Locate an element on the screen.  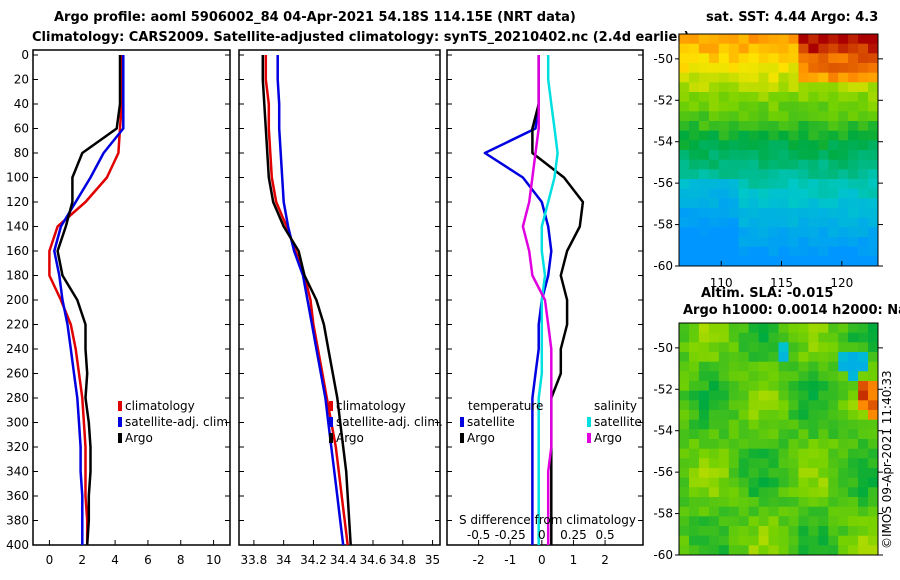
y-tick-label: 80 is located at coordinates (21, 153).